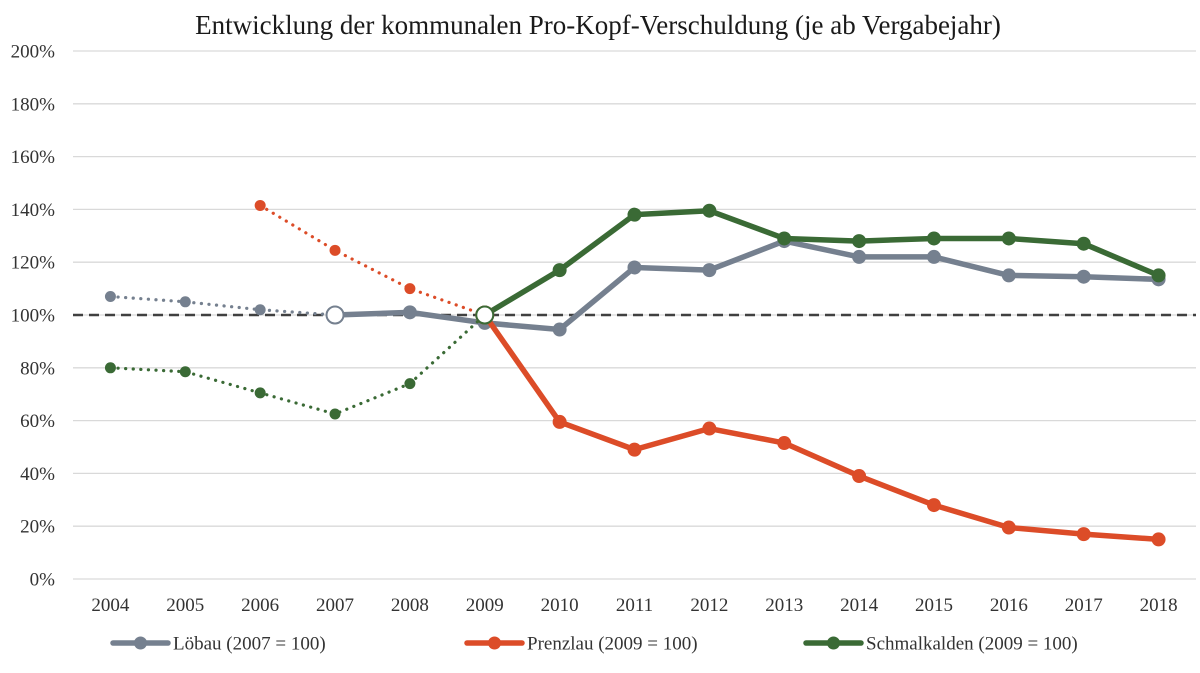 The image size is (1200, 673). Describe the element at coordinates (560, 605) in the screenshot. I see `x-tick-label: 2010` at that location.